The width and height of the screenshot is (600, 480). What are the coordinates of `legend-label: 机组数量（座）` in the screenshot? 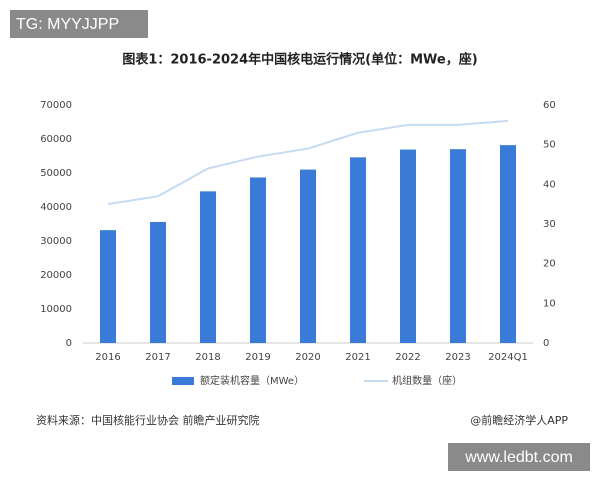 It's located at (427, 380).